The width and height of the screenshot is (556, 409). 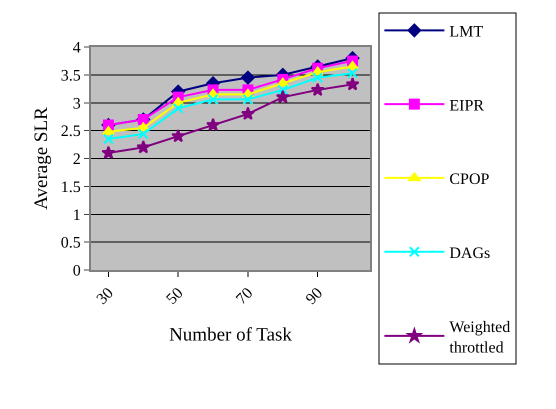 I want to click on y-tick-label: 1.5, so click(x=70, y=187).